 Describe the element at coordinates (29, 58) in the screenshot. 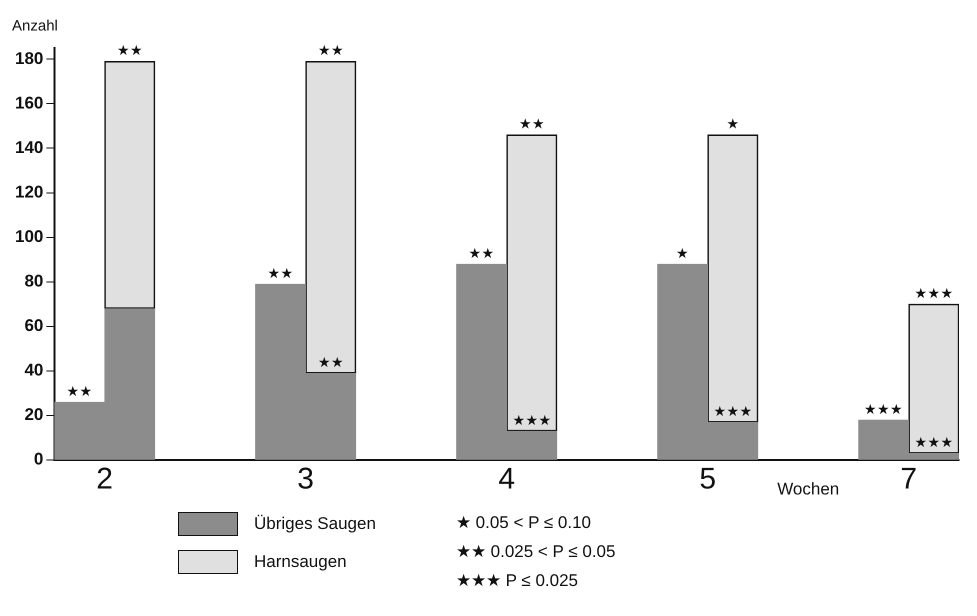

I see `y-tick-label: 180` at that location.